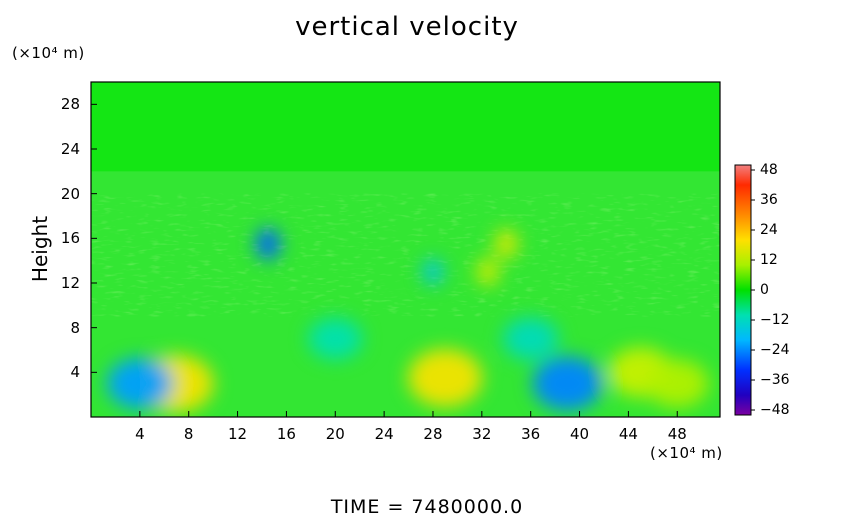 This screenshot has width=854, height=519. I want to click on x-tick-label: 28, so click(433, 434).